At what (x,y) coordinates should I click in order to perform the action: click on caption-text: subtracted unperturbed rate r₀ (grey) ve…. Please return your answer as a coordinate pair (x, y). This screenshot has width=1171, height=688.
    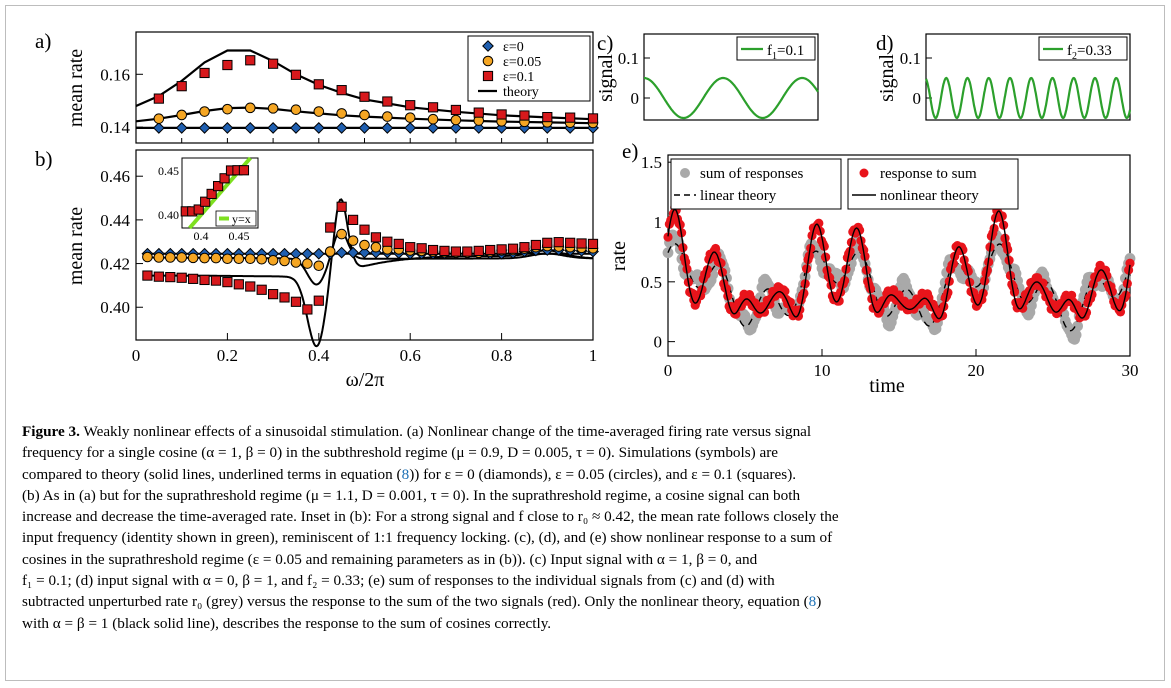
    Looking at the image, I should click on (415, 602).